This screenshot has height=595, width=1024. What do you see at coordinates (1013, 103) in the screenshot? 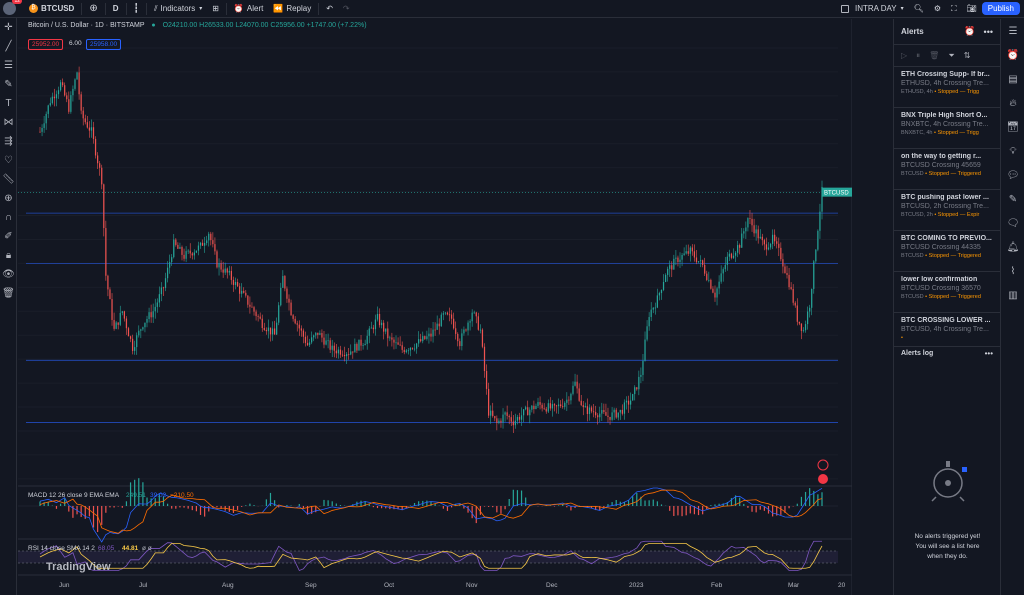
I see `hotlist-icon: 🔥︎` at bounding box center [1013, 103].